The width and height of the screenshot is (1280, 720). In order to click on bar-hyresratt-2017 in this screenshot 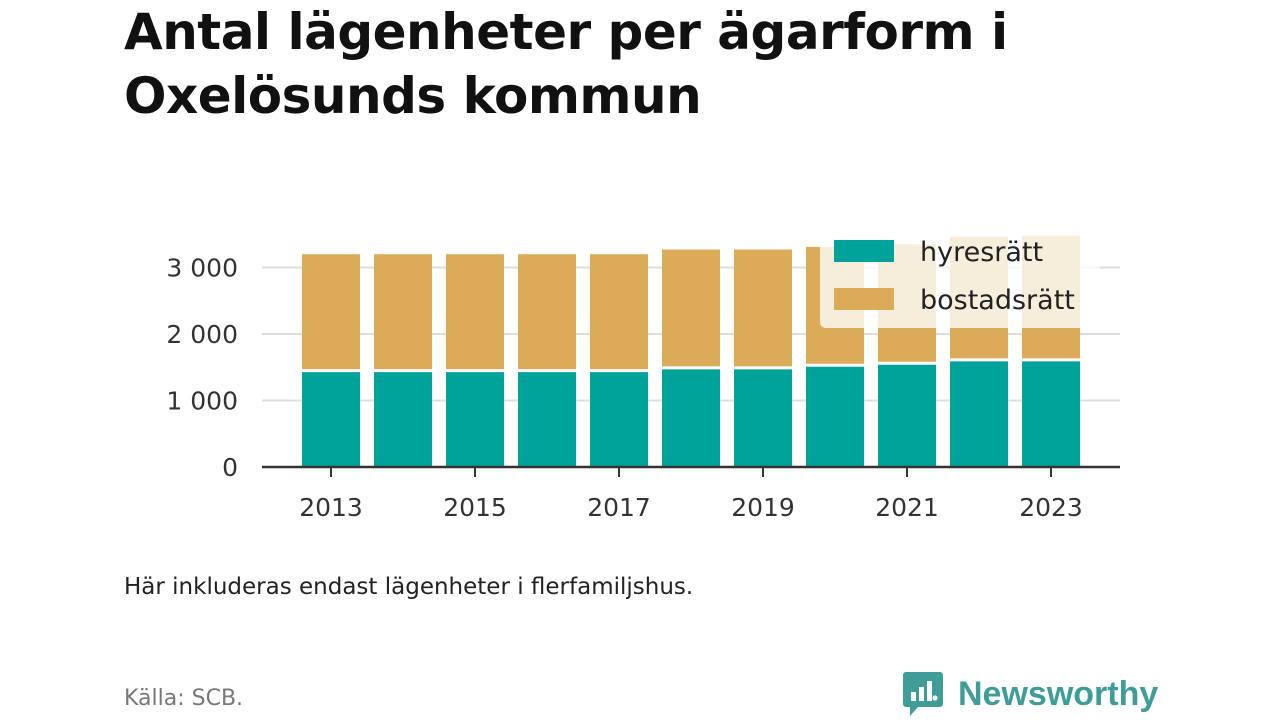, I will do `click(619, 418)`.